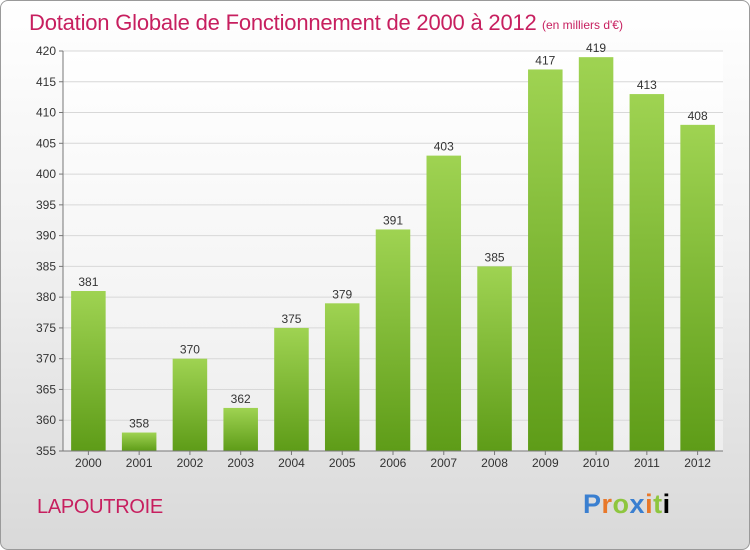 The height and width of the screenshot is (550, 750). What do you see at coordinates (697, 287) in the screenshot?
I see `bar-2012` at bounding box center [697, 287].